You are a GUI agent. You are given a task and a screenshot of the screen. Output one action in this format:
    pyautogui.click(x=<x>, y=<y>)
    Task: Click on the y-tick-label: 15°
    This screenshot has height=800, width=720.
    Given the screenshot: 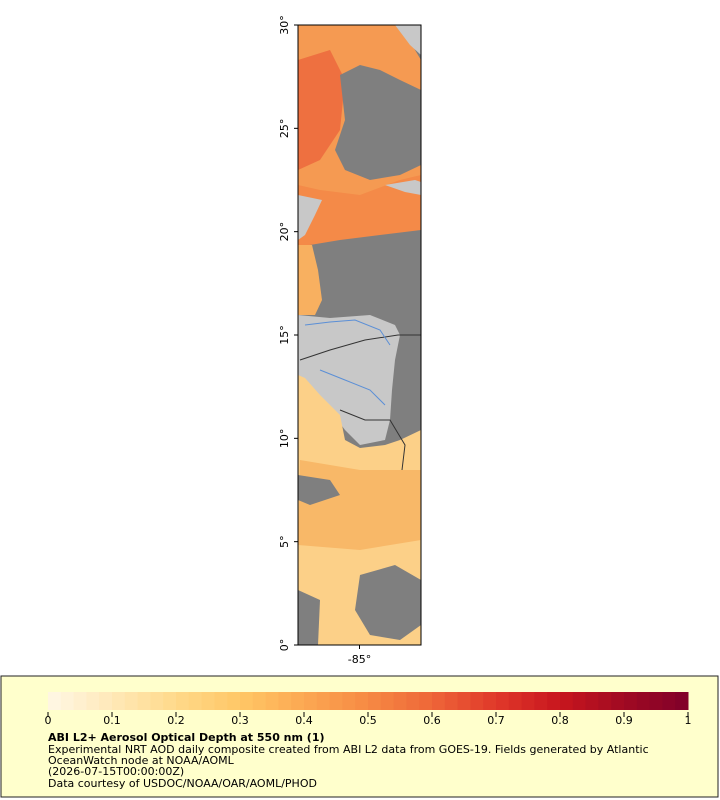 What is the action you would take?
    pyautogui.click(x=284, y=335)
    